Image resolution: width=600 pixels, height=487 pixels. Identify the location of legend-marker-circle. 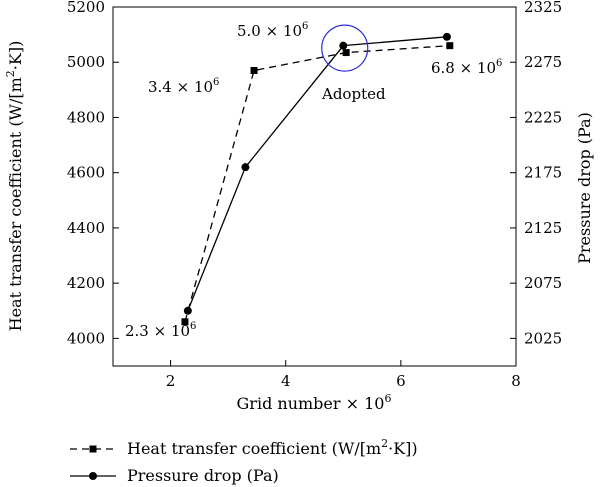
(93, 476).